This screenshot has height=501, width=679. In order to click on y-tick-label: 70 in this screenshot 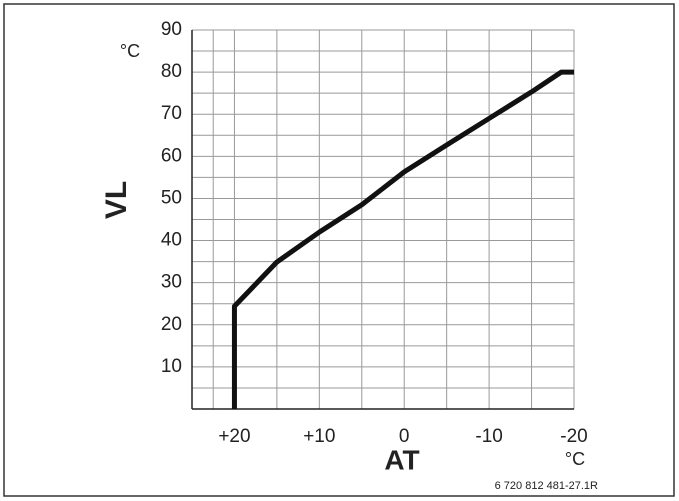, I will do `click(171, 113)`.